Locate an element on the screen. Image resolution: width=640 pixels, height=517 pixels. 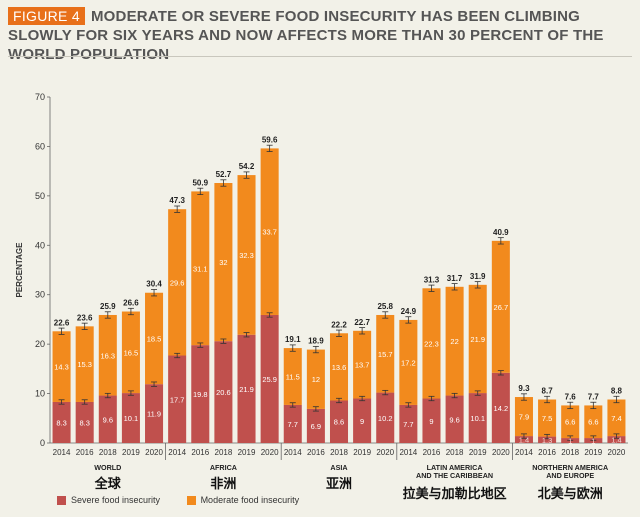
data-label-moderate: 7.5 is located at coordinates (547, 418).